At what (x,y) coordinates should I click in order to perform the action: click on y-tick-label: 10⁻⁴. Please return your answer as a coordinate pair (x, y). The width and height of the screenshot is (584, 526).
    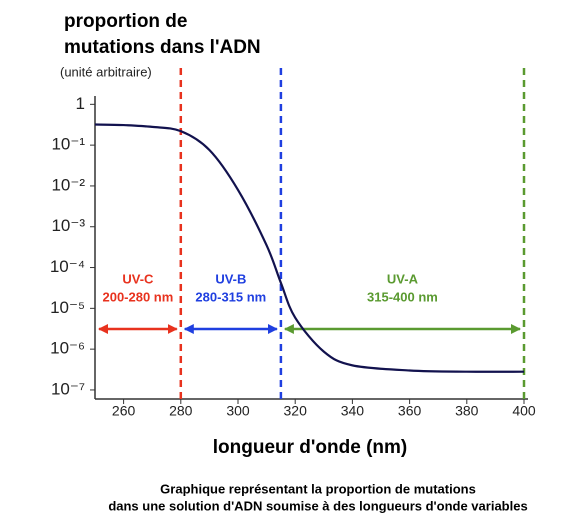
    Looking at the image, I should click on (67, 266).